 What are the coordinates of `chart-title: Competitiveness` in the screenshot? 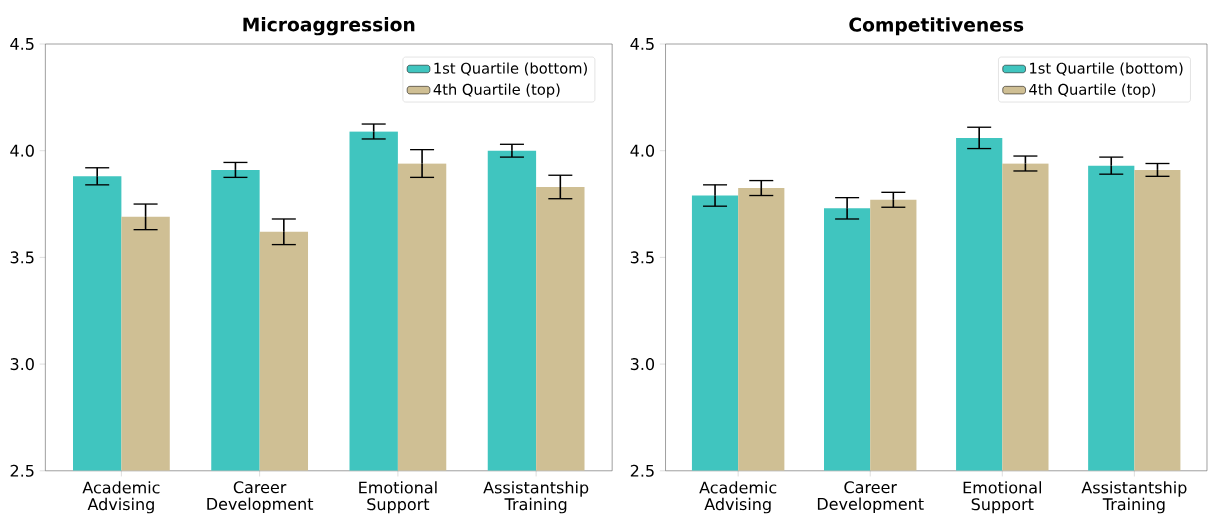 It's located at (936, 26).